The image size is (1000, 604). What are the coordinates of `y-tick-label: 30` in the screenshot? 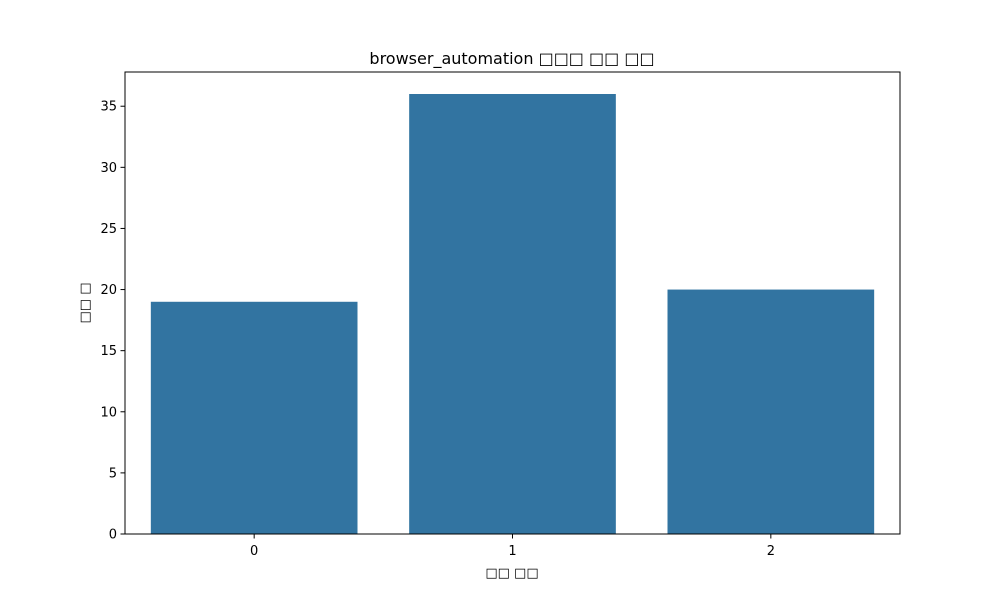 It's located at (108, 168).